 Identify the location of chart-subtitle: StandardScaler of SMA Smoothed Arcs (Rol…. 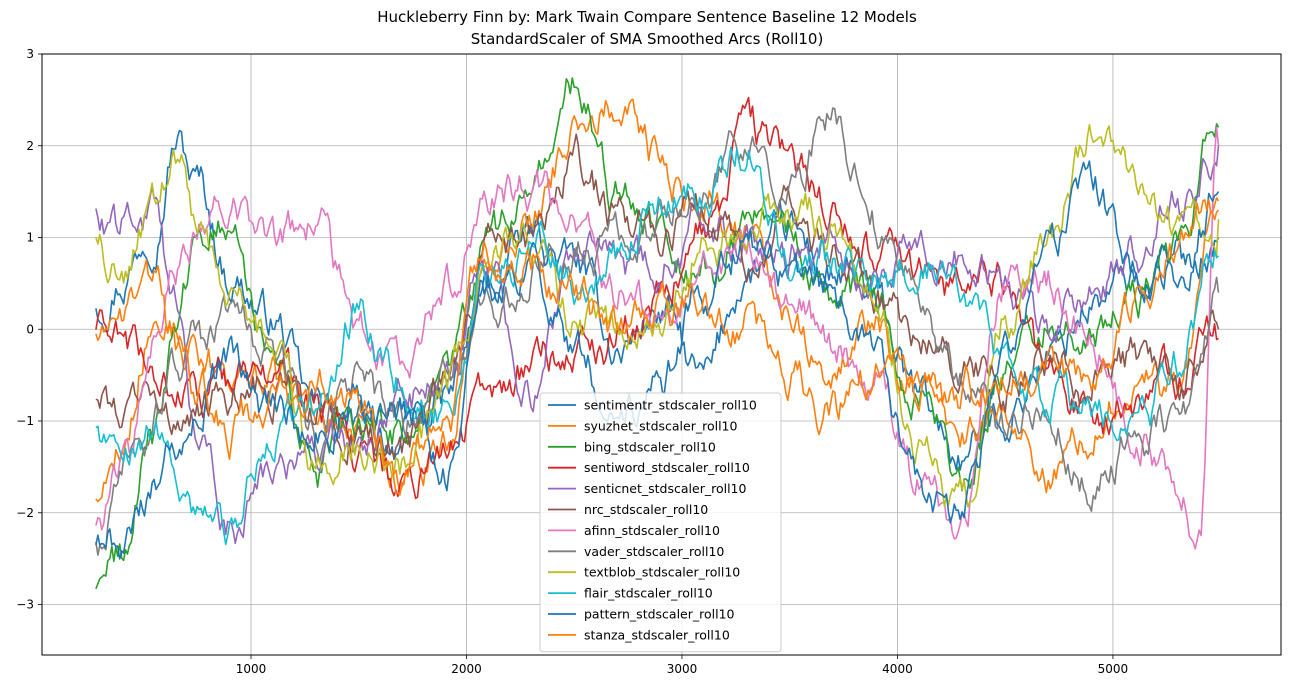
(647, 39).